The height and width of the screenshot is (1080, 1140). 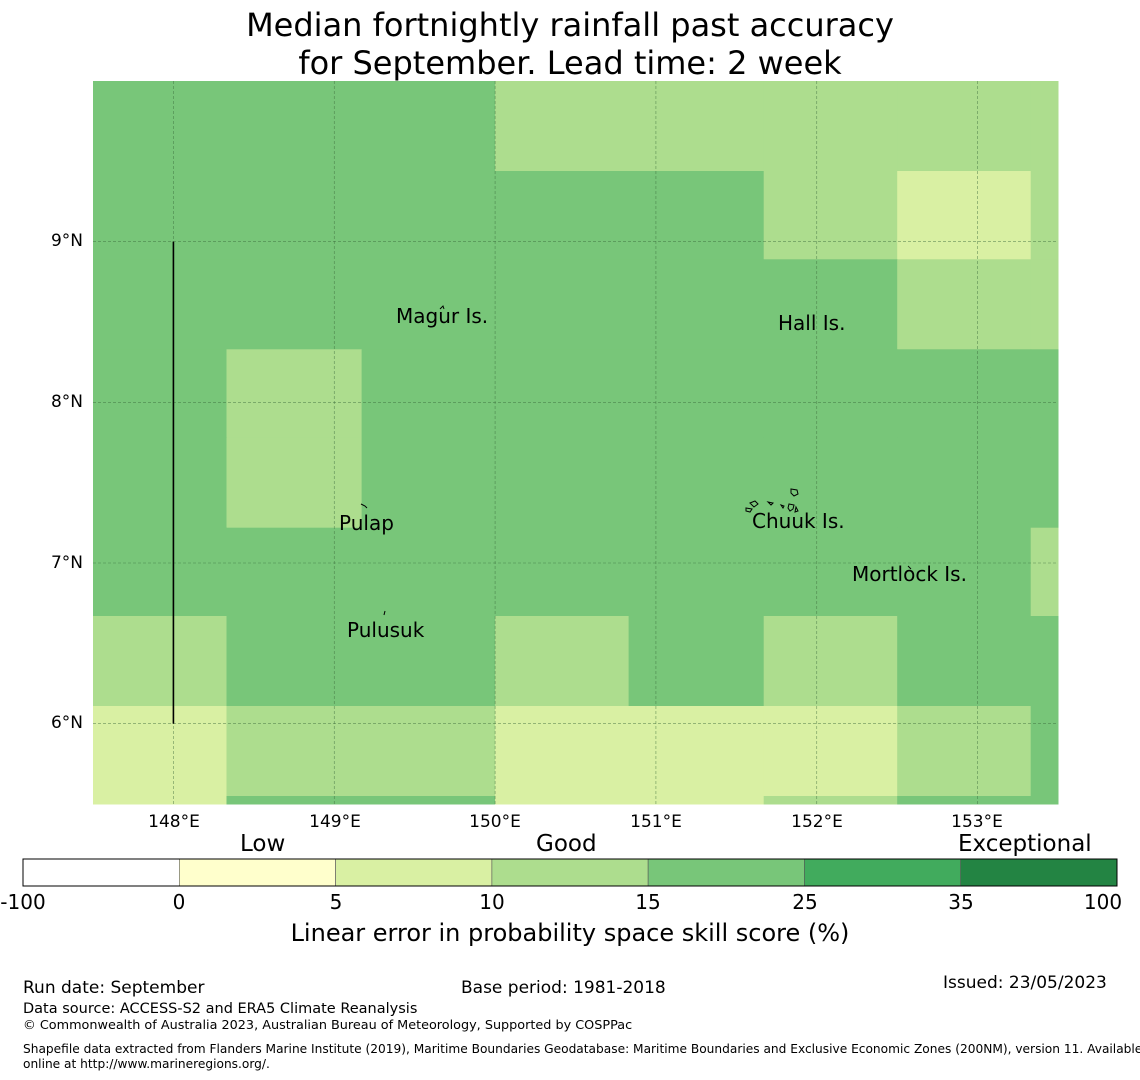 I want to click on pulap-island-outline, so click(x=364, y=506).